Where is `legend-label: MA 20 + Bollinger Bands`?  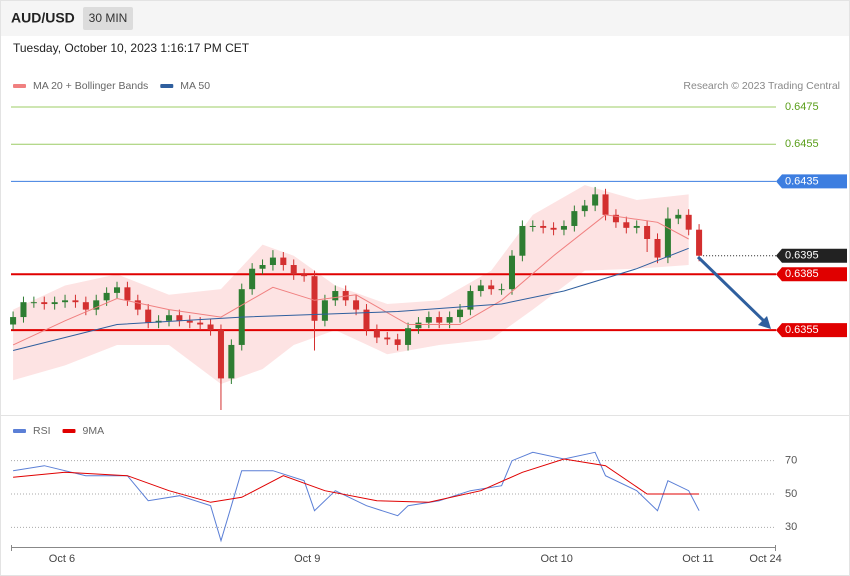
legend-label: MA 20 + Bollinger Bands is located at coordinates (90, 86).